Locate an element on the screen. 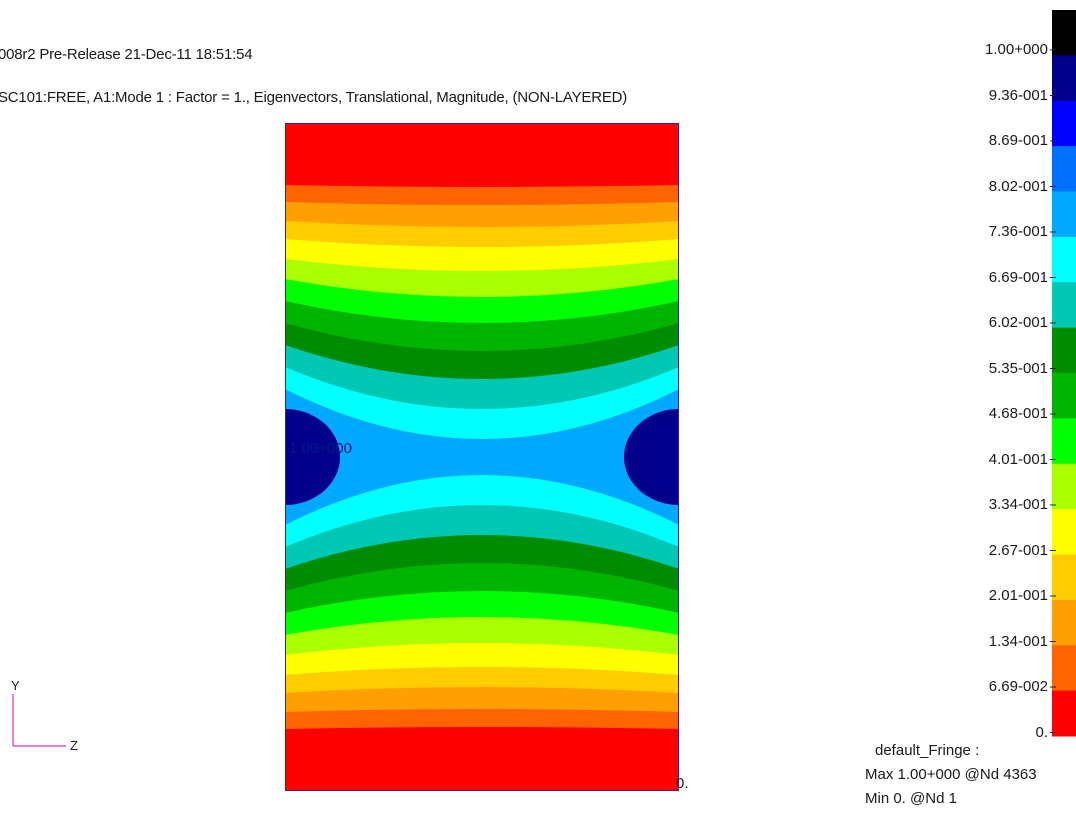  fringe-max: Max 1.00+000 @Nd 4363 is located at coordinates (951, 774).